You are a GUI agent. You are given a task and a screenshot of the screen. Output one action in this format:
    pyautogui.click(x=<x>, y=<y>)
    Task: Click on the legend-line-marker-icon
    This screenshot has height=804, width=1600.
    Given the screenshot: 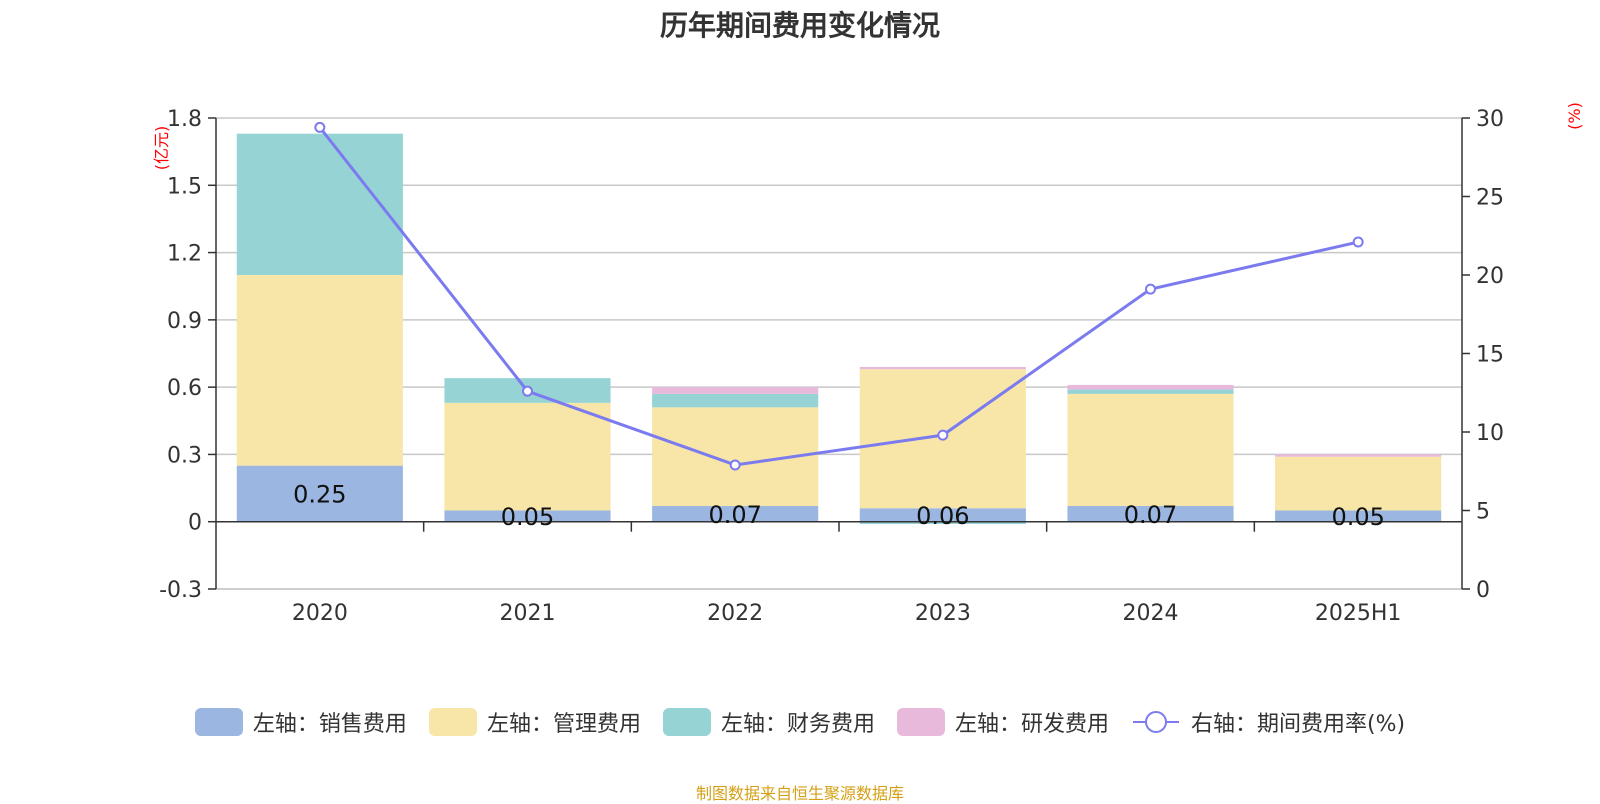 What is the action you would take?
    pyautogui.click(x=1155, y=722)
    